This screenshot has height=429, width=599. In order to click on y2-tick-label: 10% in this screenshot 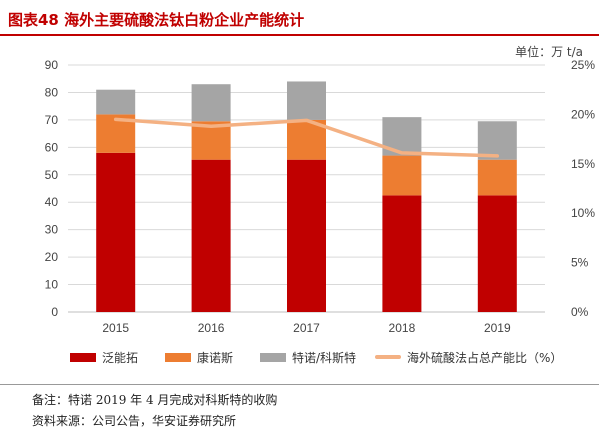, I will do `click(583, 213)`.